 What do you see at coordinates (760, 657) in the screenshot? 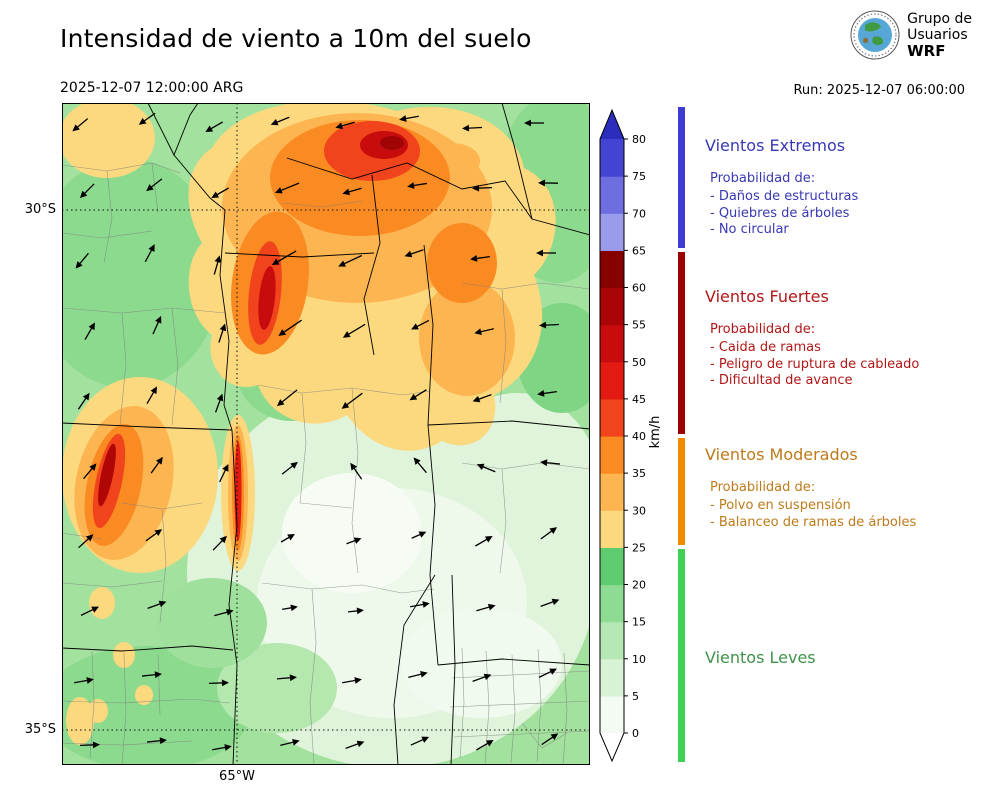
I see `legend-title-leves: Vientos Leves` at bounding box center [760, 657].